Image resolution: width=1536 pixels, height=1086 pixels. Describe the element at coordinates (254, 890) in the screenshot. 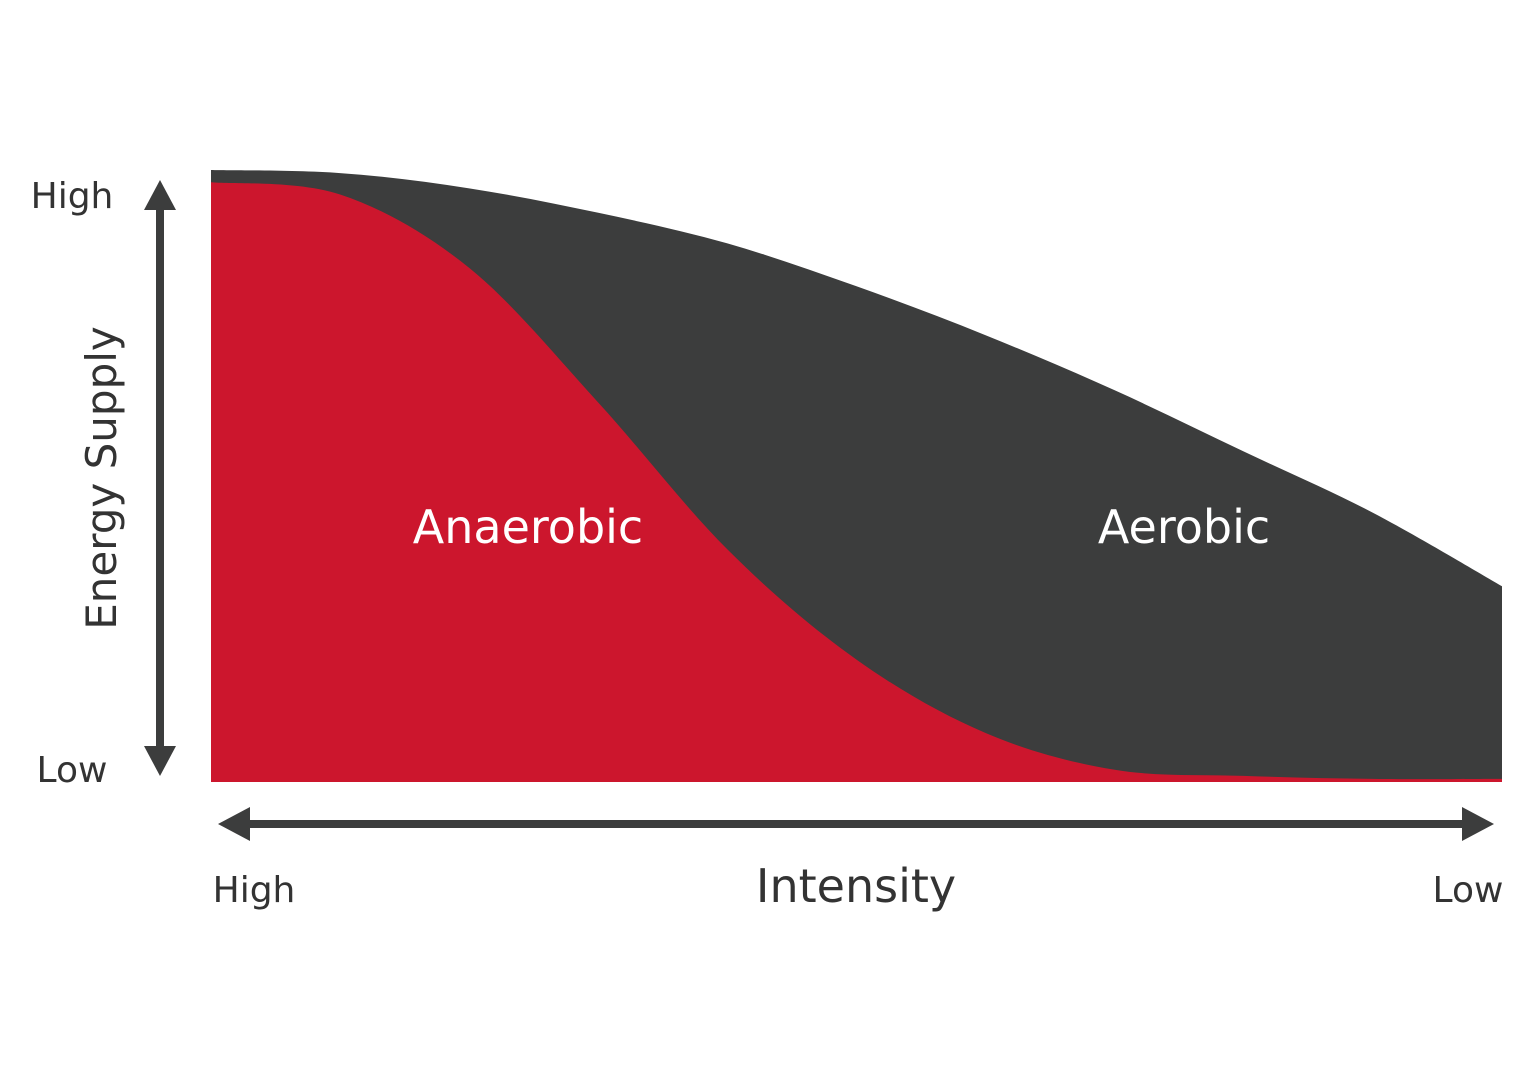

I see `x-tick-high: High` at that location.